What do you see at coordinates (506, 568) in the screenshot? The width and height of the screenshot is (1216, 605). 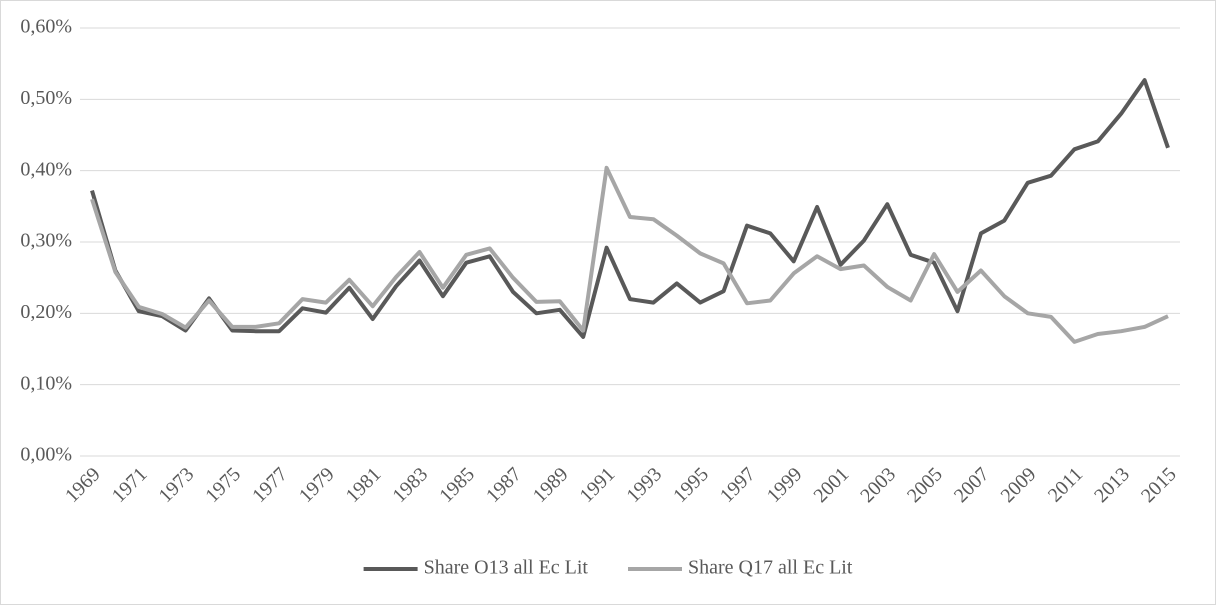 I see `legend-label: Share O13 all Ec Lit` at bounding box center [506, 568].